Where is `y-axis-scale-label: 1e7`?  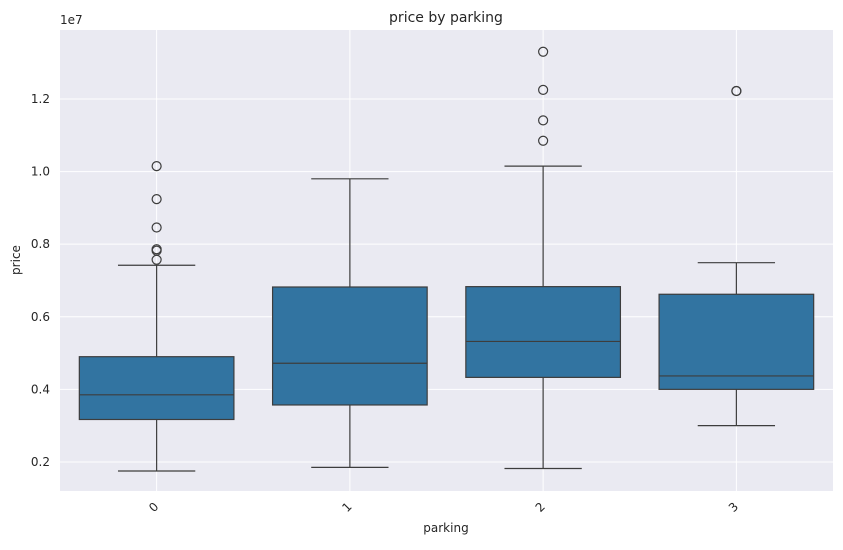
y-axis-scale-label: 1e7 is located at coordinates (71, 20).